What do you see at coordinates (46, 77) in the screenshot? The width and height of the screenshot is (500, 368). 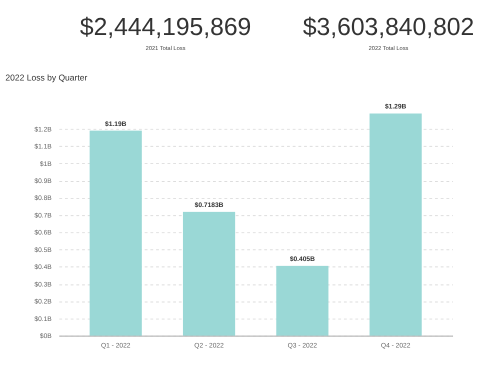 I see `chart-title: 2022 Loss by Quarter` at bounding box center [46, 77].